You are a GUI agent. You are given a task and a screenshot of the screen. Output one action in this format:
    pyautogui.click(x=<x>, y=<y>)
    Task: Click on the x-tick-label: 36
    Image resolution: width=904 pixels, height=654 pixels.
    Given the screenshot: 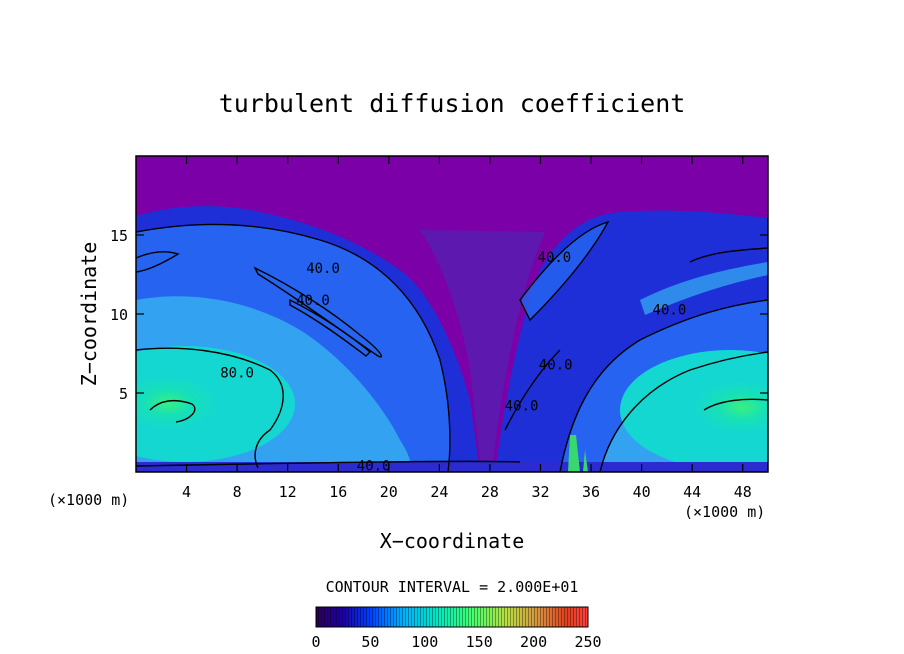 What is the action you would take?
    pyautogui.click(x=591, y=492)
    